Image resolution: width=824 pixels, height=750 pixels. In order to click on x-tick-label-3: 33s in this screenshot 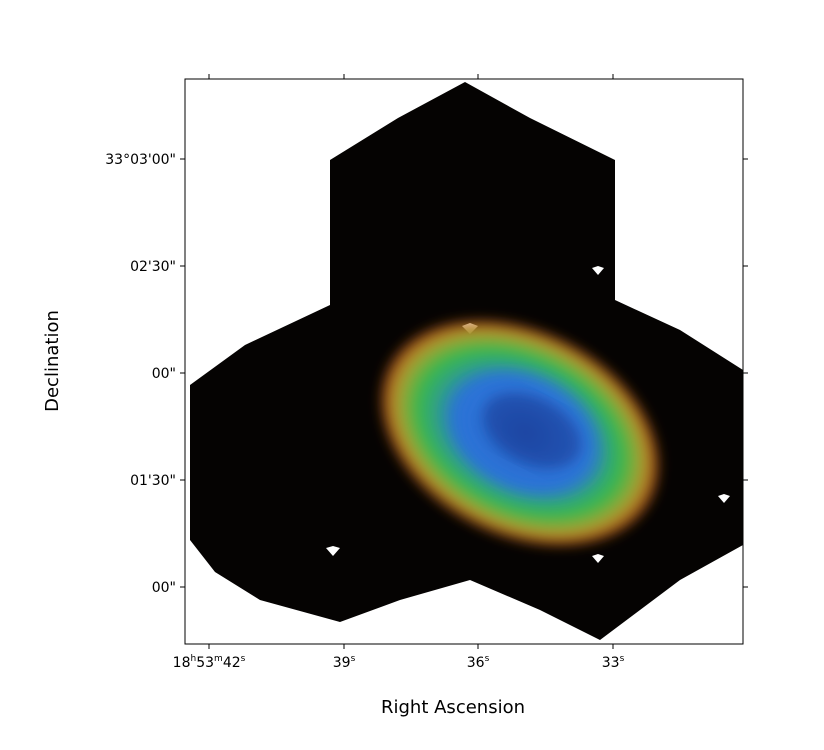, I will do `click(613, 662)`.